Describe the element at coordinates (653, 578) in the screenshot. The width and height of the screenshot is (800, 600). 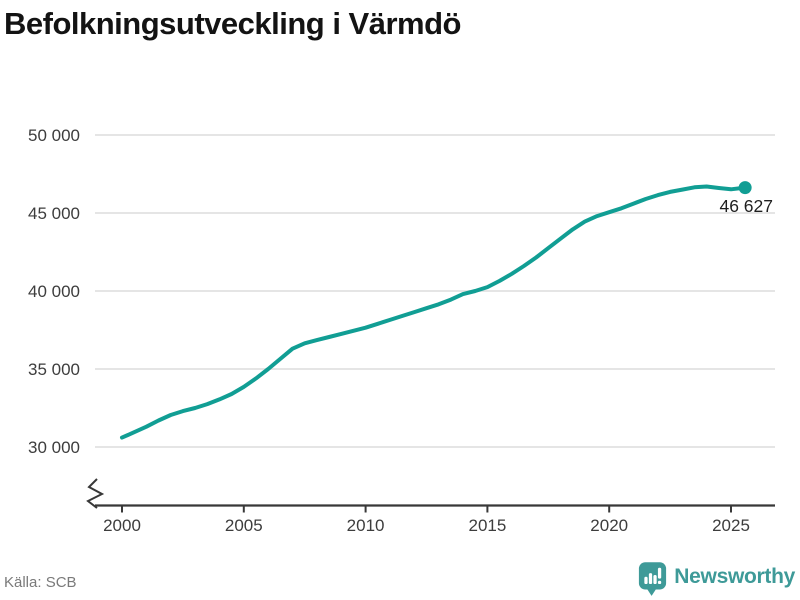
I see `newsworthy-pin-barchart-icon` at that location.